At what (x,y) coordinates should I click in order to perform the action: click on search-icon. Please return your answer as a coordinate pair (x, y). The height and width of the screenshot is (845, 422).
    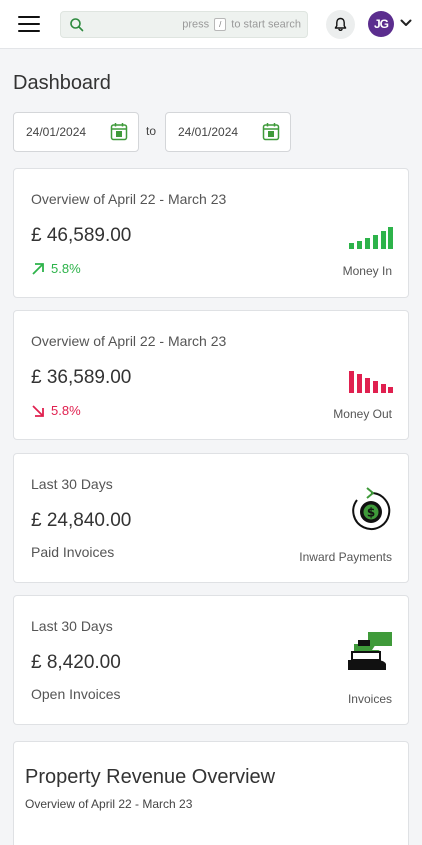
    Looking at the image, I should click on (77, 25).